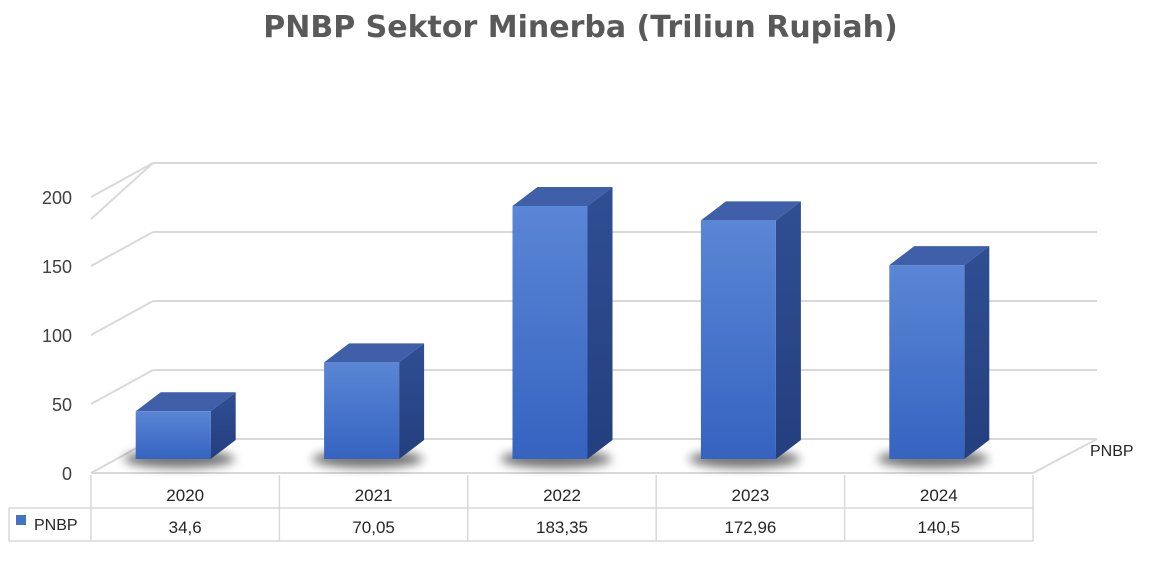 The image size is (1161, 565). What do you see at coordinates (1065, 456) in the screenshot?
I see `floor-edge` at bounding box center [1065, 456].